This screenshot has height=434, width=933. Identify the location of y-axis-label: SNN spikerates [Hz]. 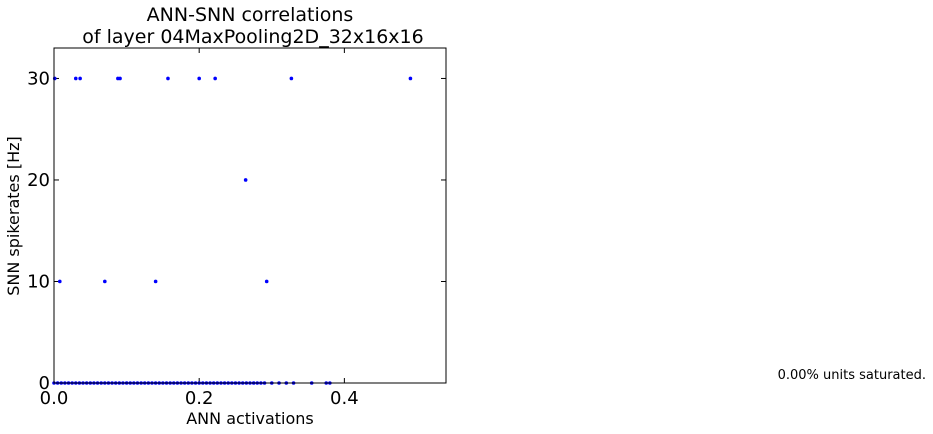
(13, 216).